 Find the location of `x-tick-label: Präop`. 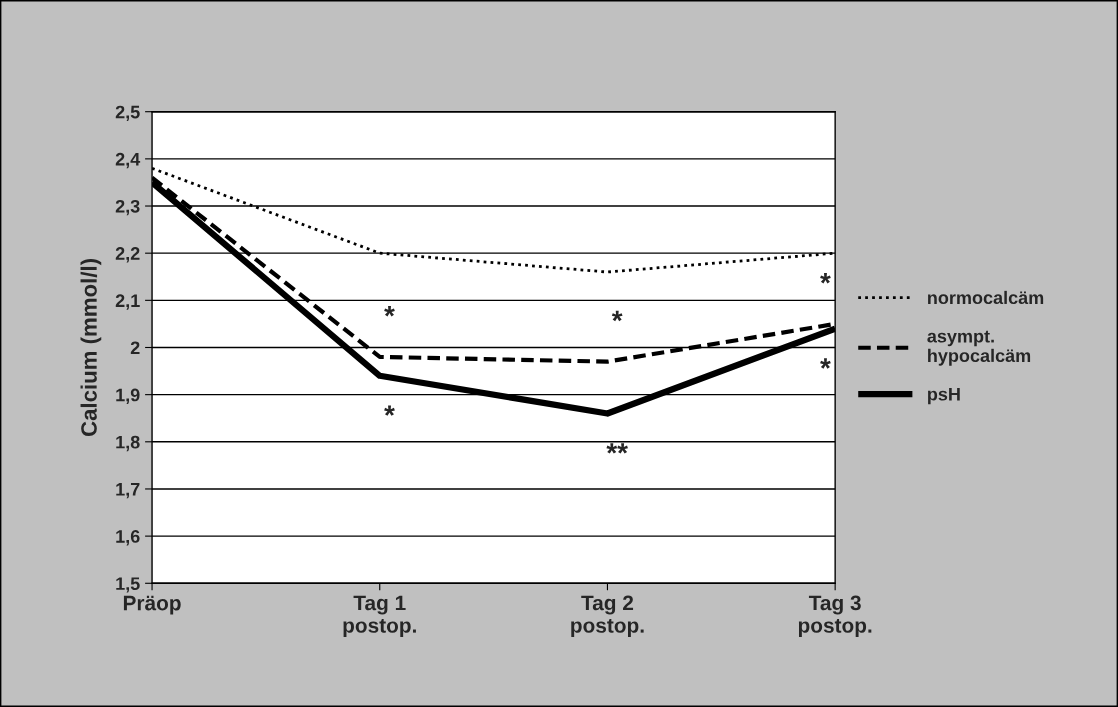

x-tick-label: Präop is located at coordinates (152, 605).